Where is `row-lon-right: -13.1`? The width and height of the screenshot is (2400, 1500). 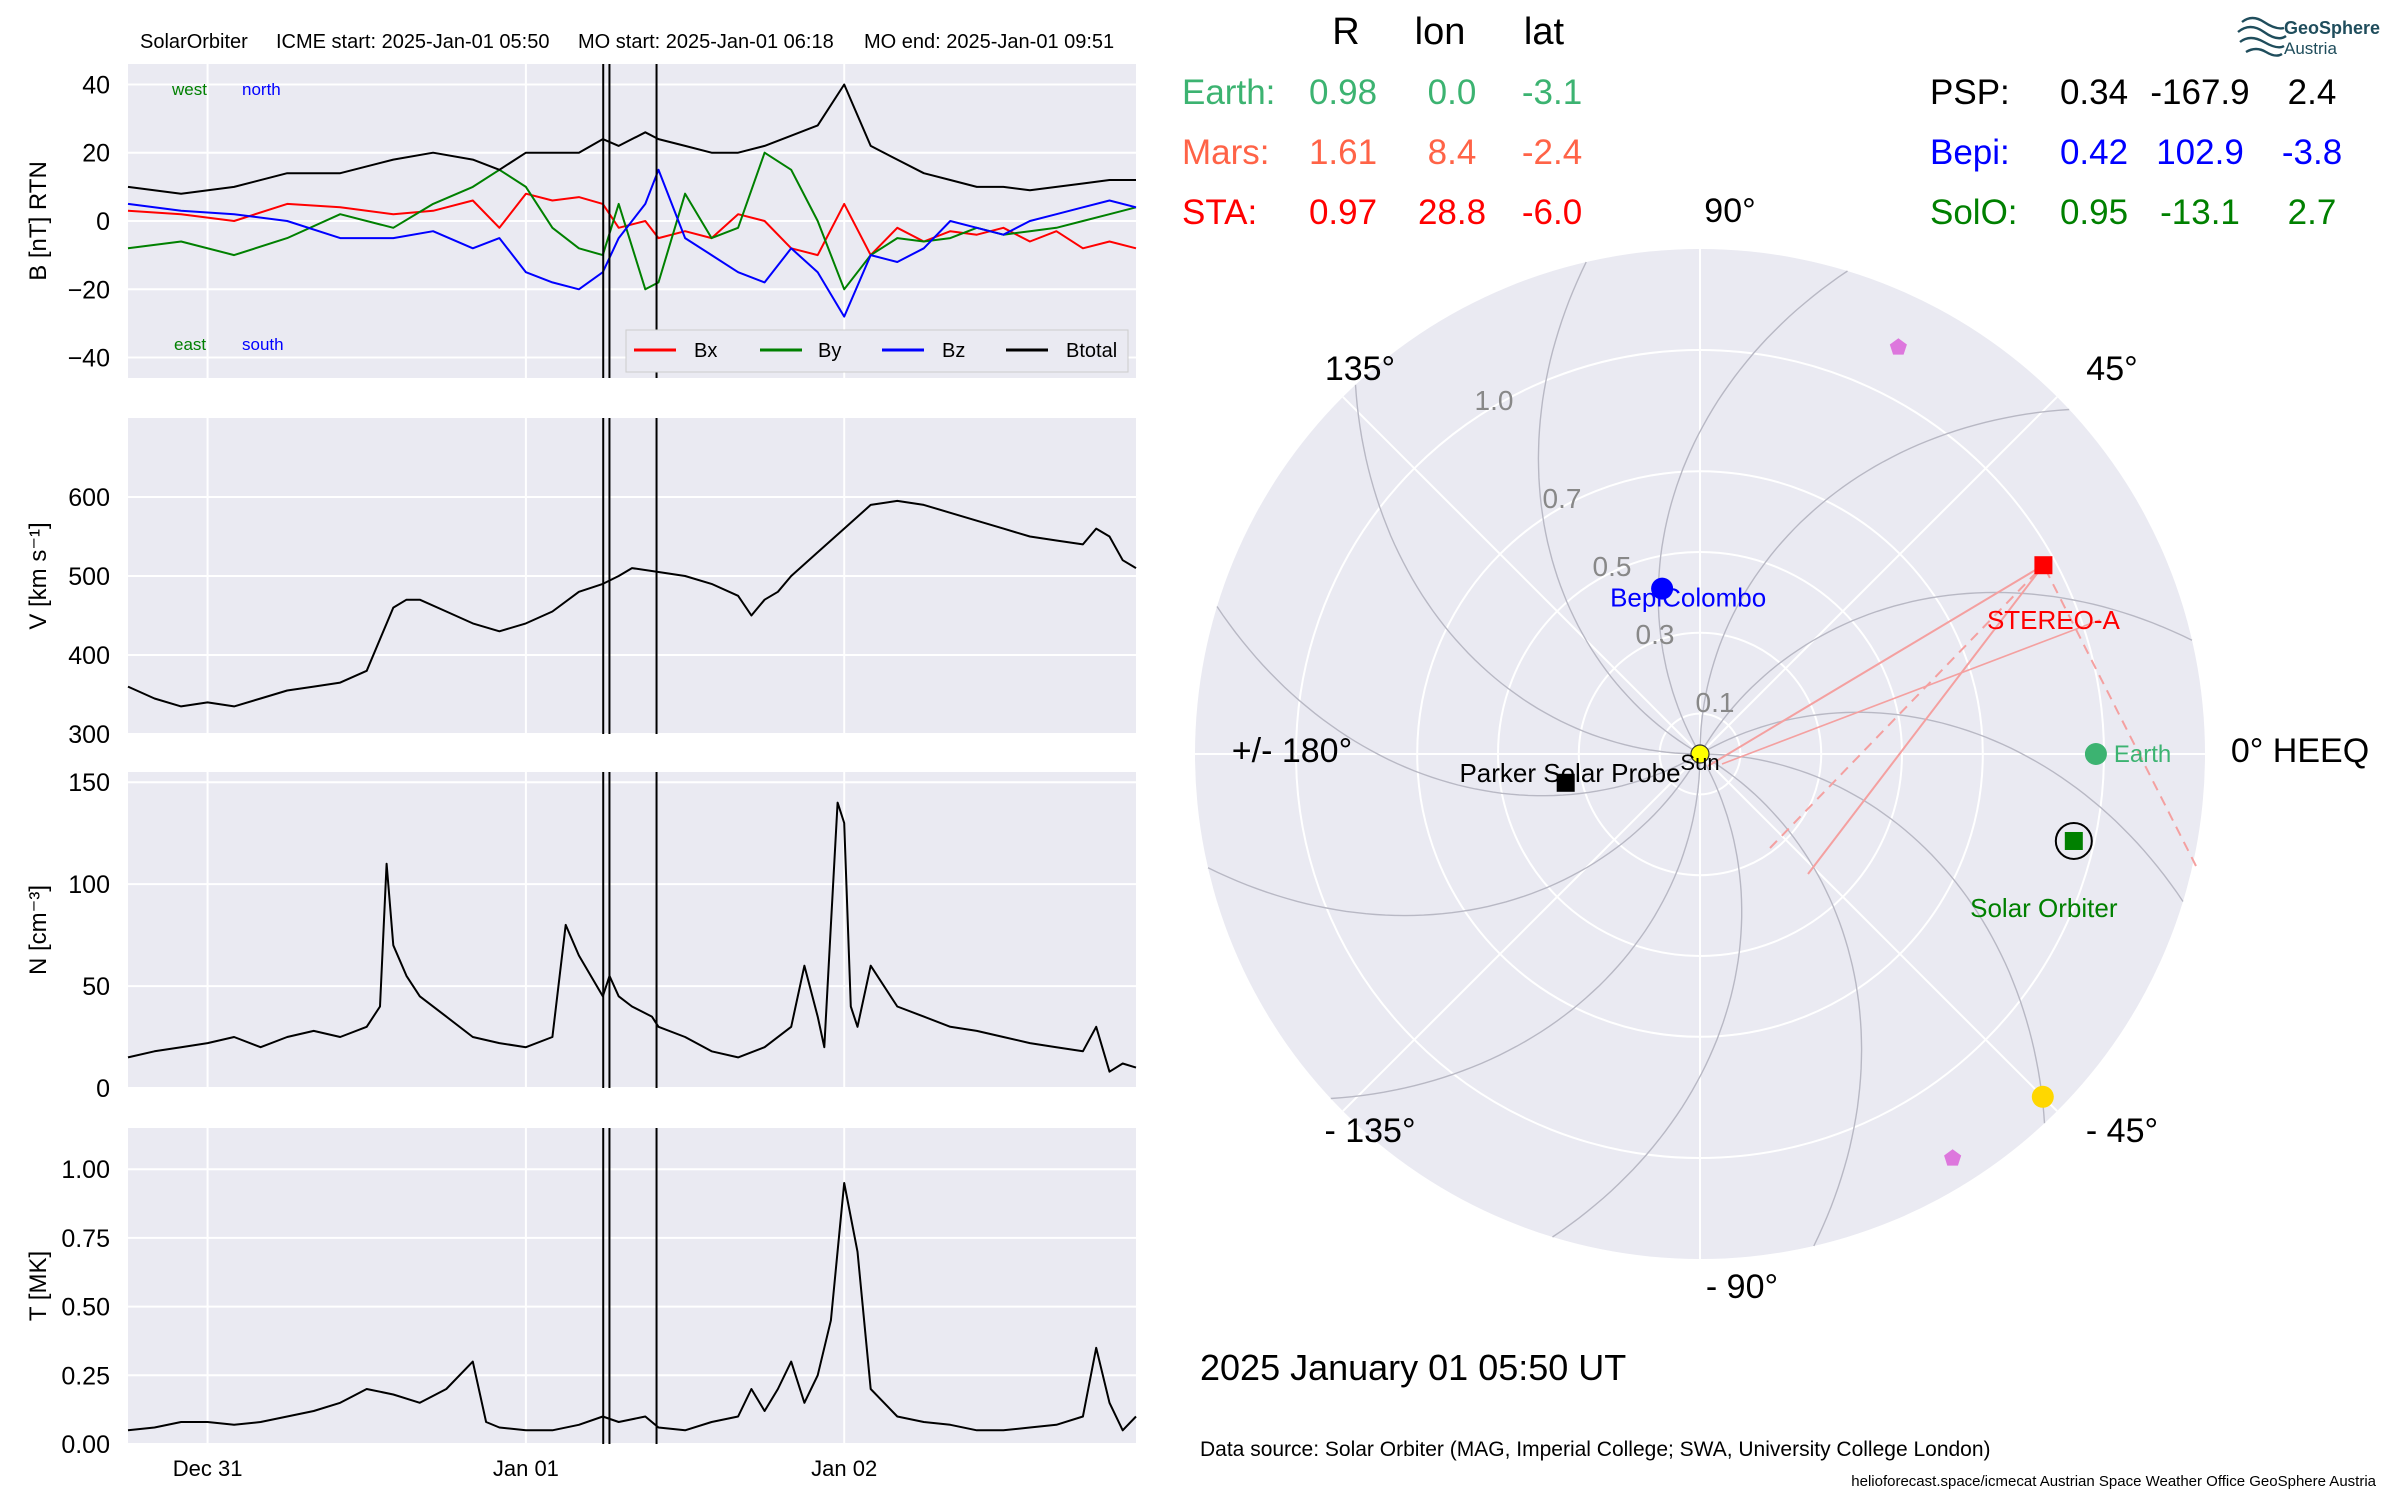
row-lon-right: -13.1 is located at coordinates (2200, 212).